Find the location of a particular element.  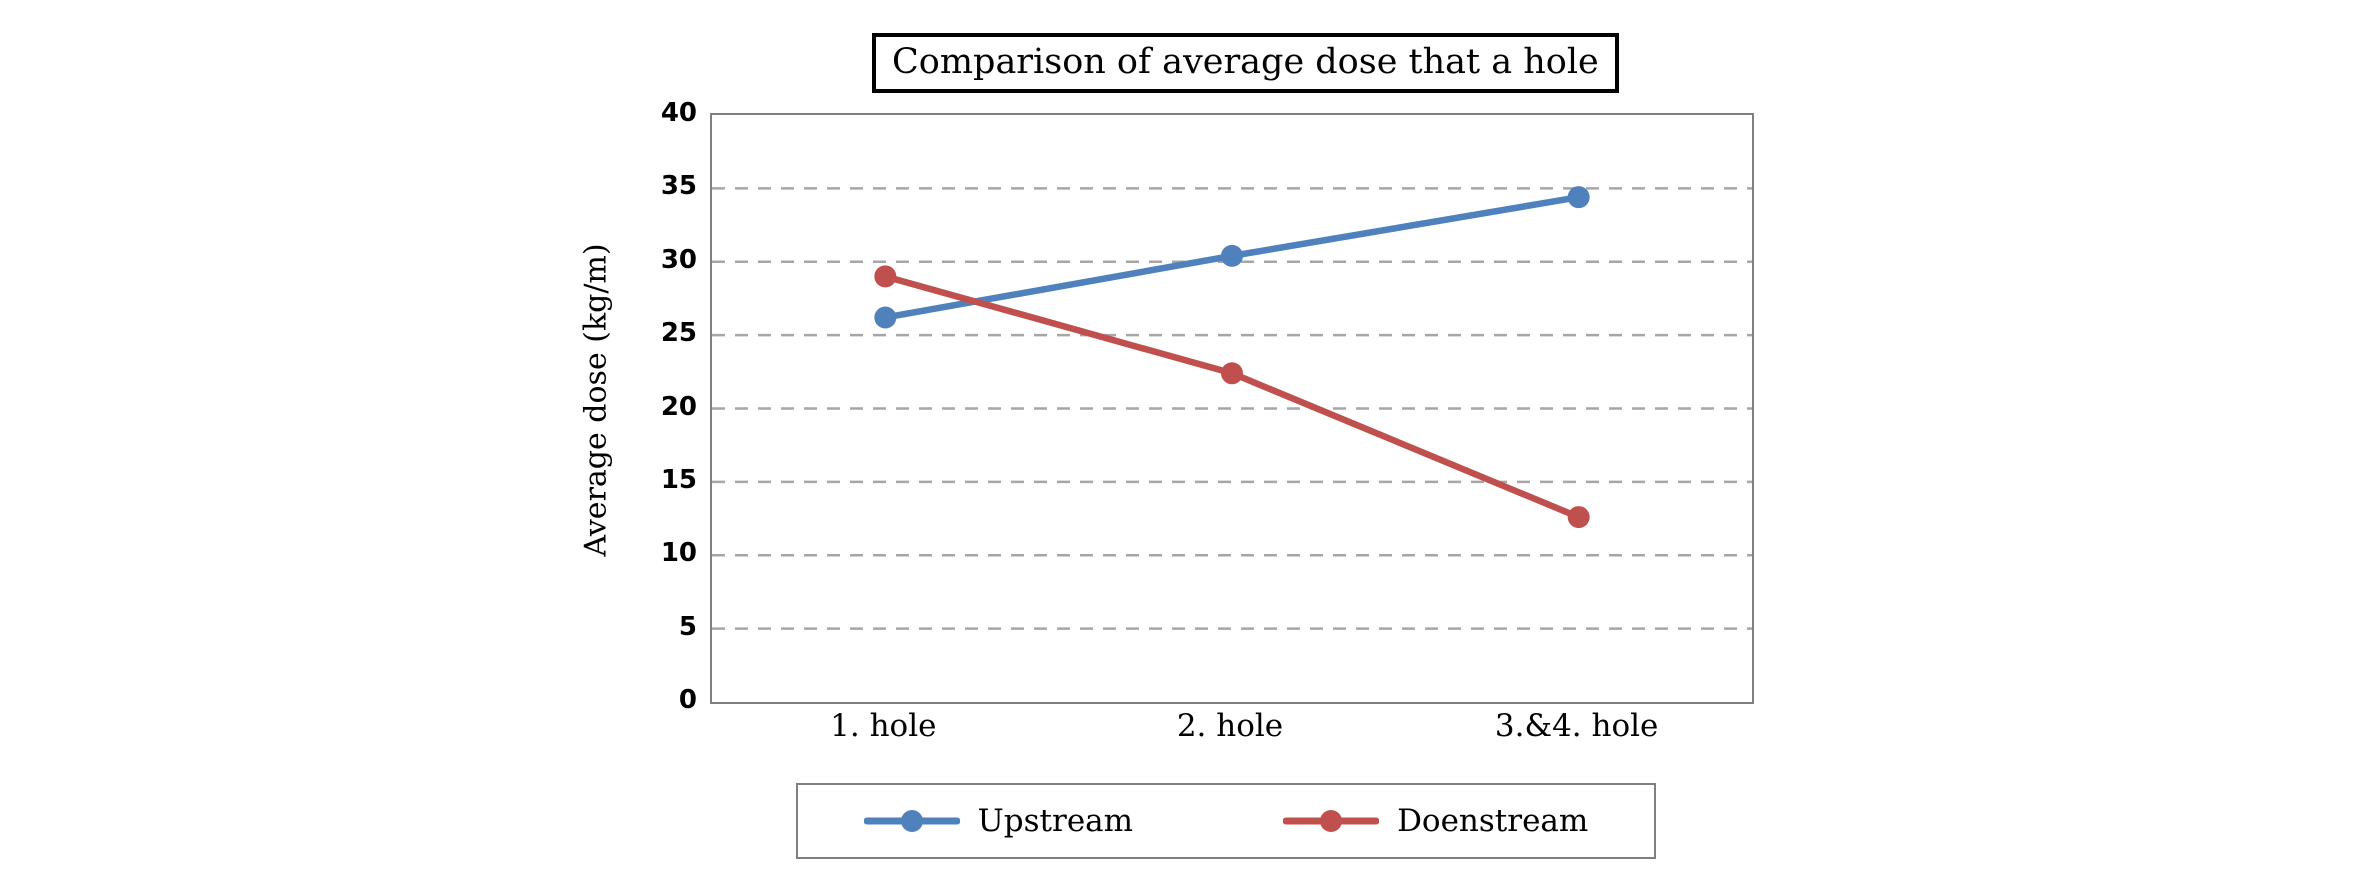

legend-label: Doenstream is located at coordinates (1493, 821).